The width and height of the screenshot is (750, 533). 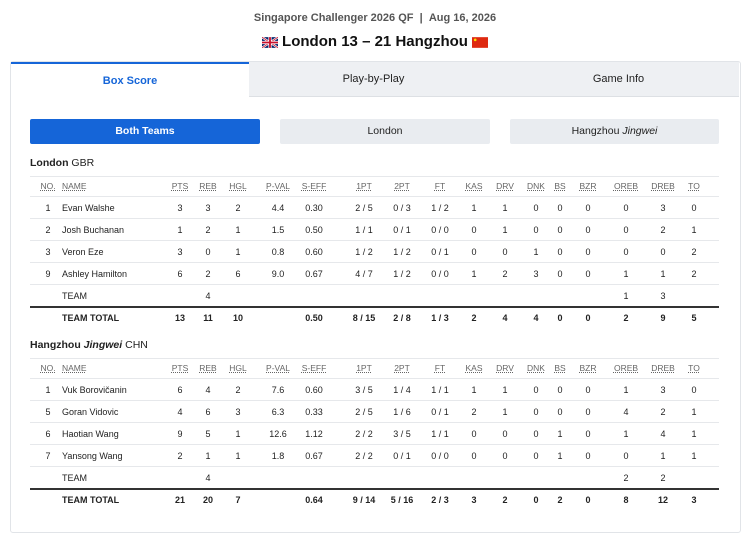 What do you see at coordinates (385, 131) in the screenshot?
I see `filter-button: London` at bounding box center [385, 131].